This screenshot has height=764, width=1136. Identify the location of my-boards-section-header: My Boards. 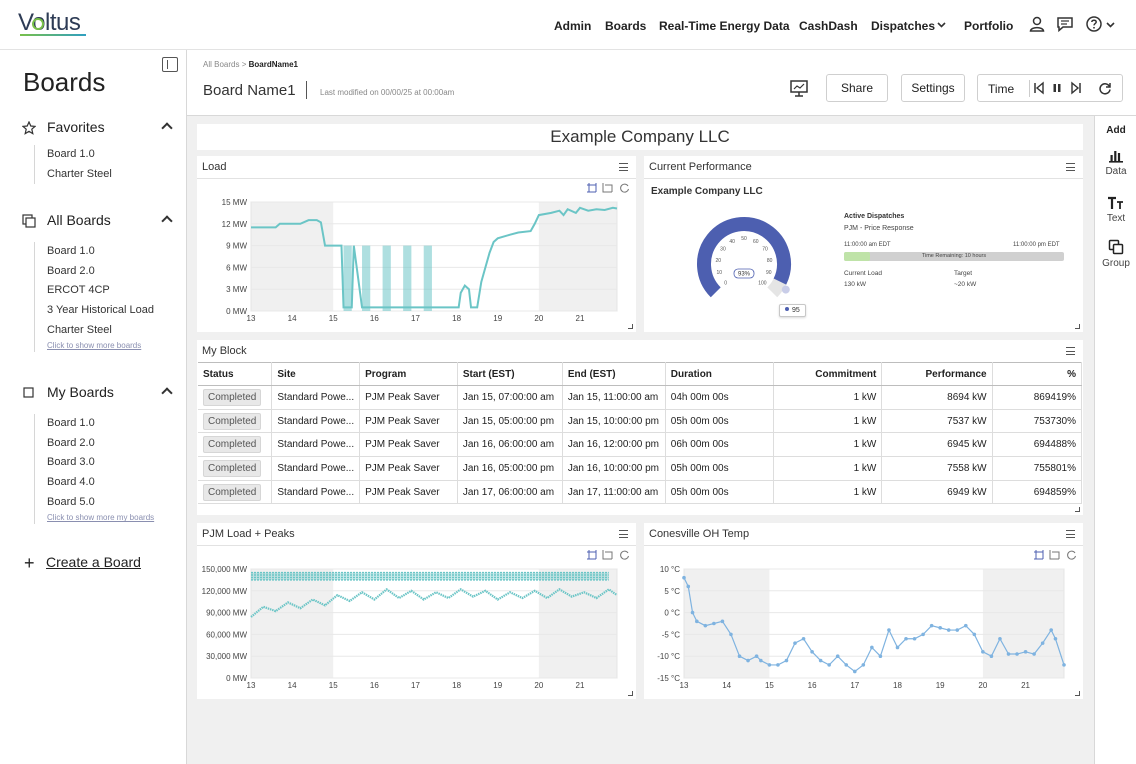
(99, 393).